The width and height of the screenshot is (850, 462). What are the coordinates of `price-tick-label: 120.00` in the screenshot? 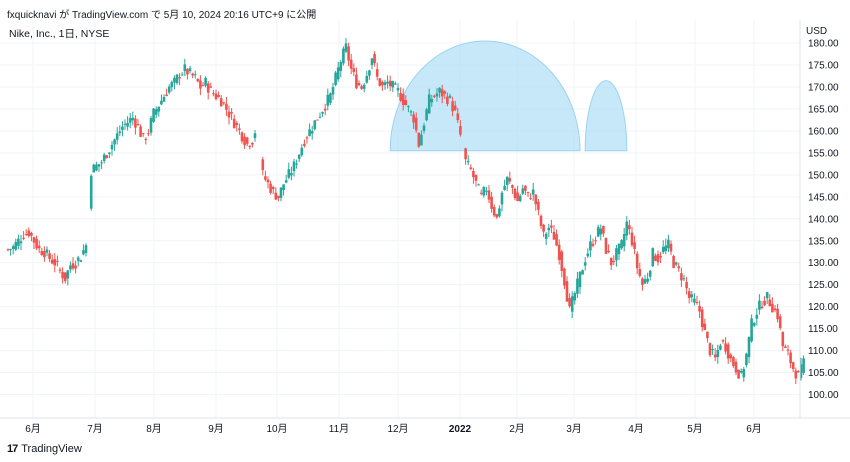 It's located at (823, 307).